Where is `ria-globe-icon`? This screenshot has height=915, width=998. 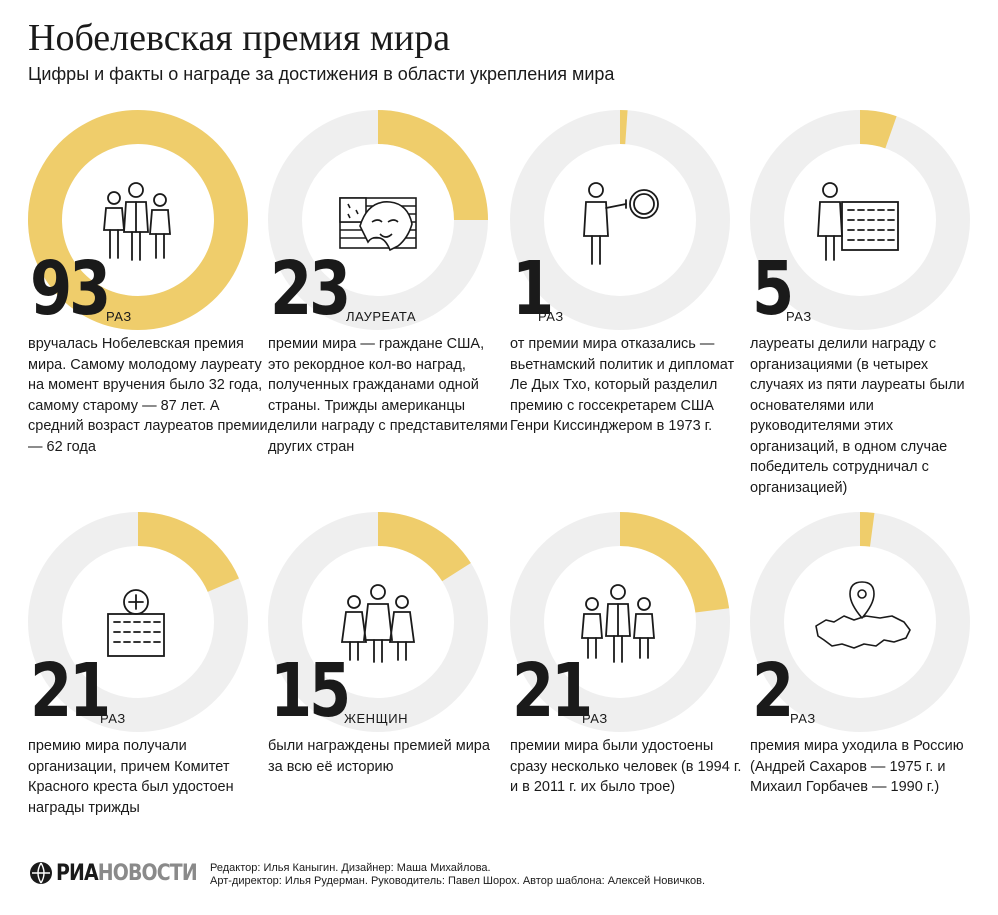 ria-globe-icon is located at coordinates (41, 873).